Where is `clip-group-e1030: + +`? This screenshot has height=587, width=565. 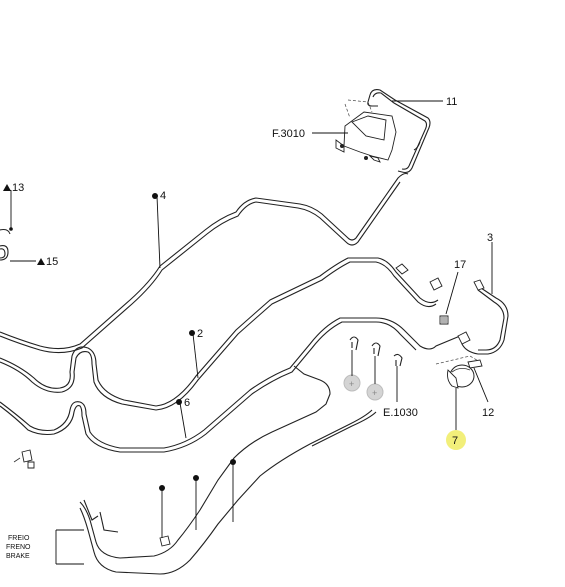
clip-group-e1030: + + is located at coordinates (373, 368).